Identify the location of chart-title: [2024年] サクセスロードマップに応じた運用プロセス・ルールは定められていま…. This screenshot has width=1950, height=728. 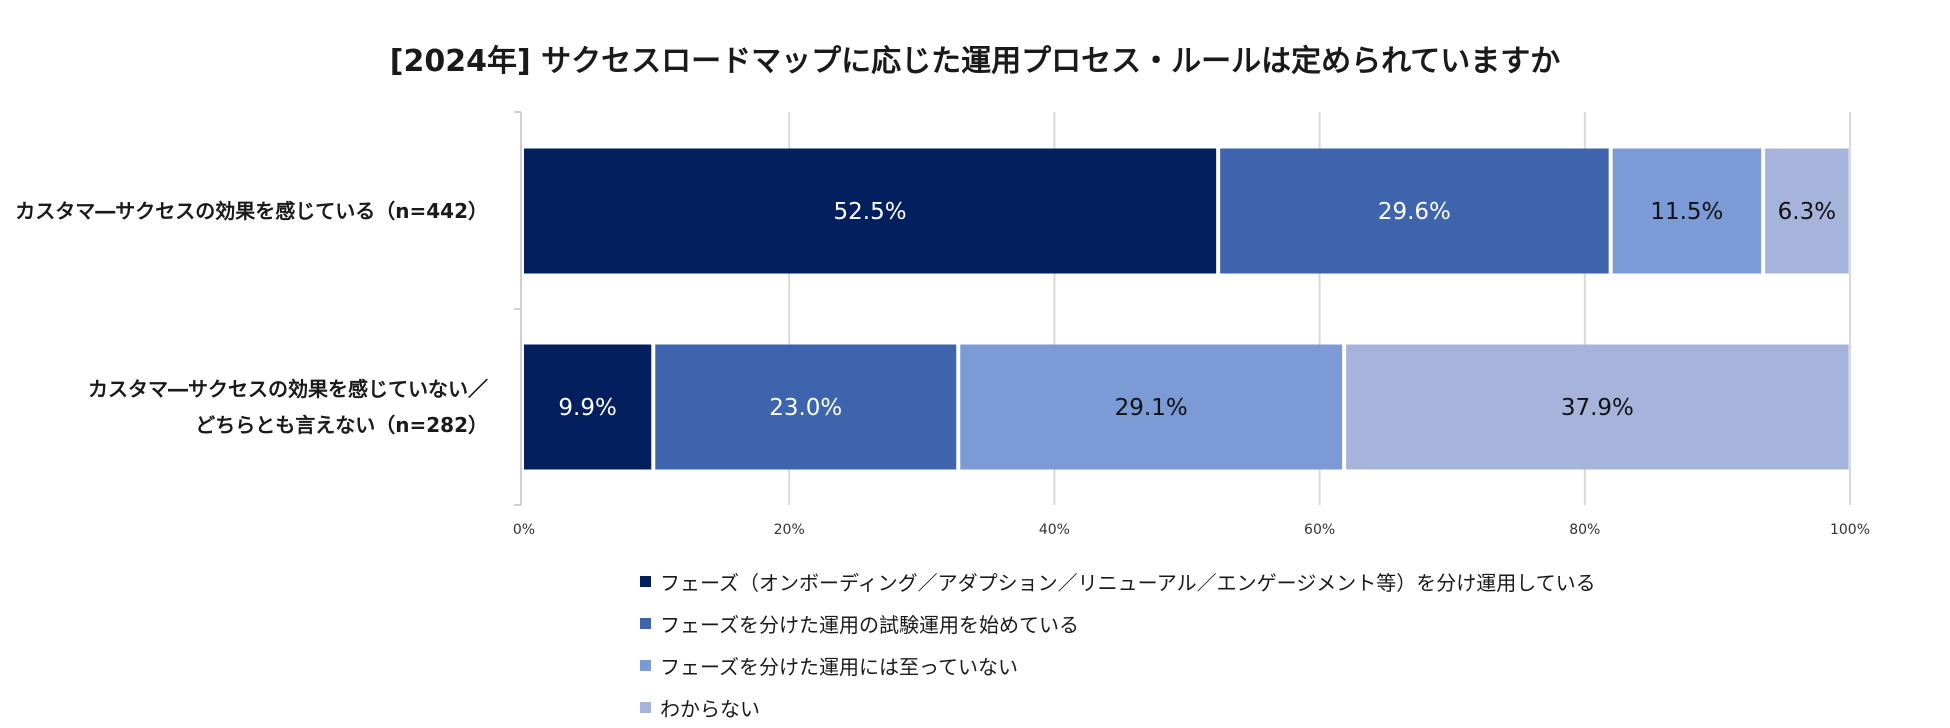
(975, 61).